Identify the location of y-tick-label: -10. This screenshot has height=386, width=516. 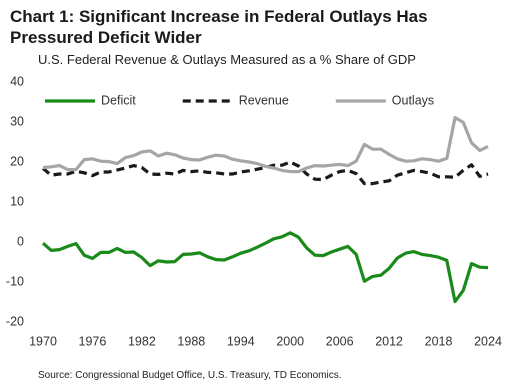
(15, 281).